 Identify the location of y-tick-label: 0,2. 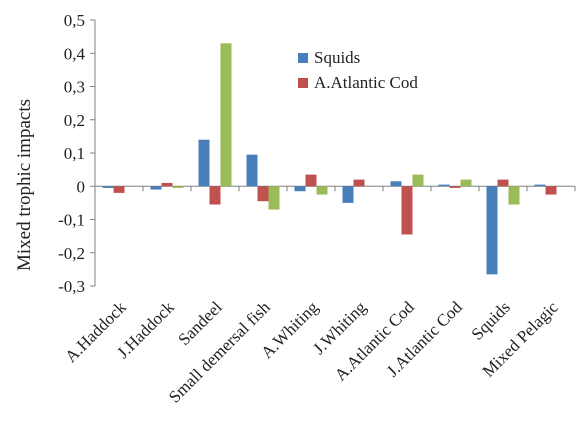
(74, 120).